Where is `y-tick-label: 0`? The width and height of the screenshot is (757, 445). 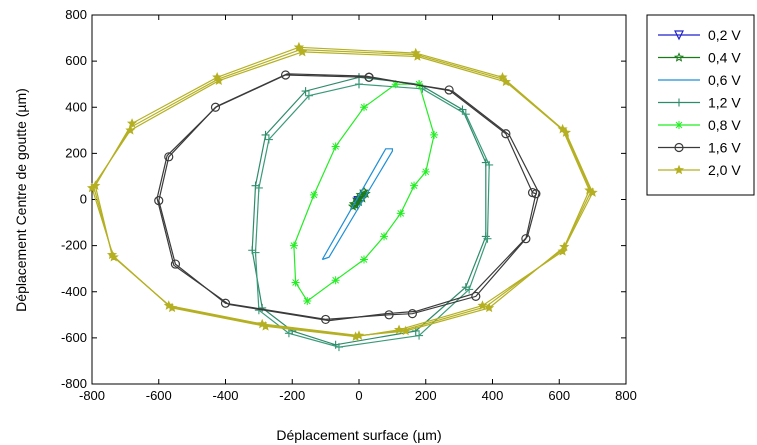 y-tick-label: 0 is located at coordinates (83, 199).